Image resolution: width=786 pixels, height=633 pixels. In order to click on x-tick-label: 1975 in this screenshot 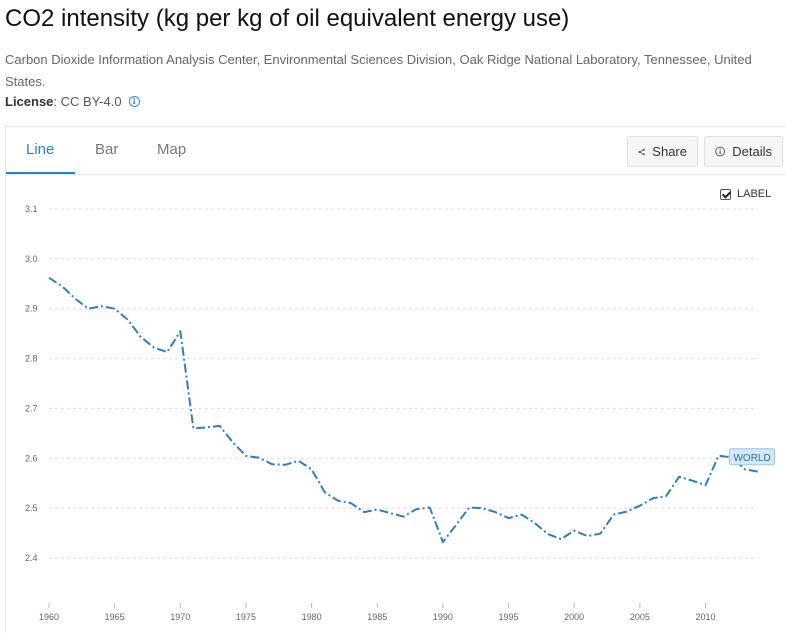, I will do `click(246, 617)`.